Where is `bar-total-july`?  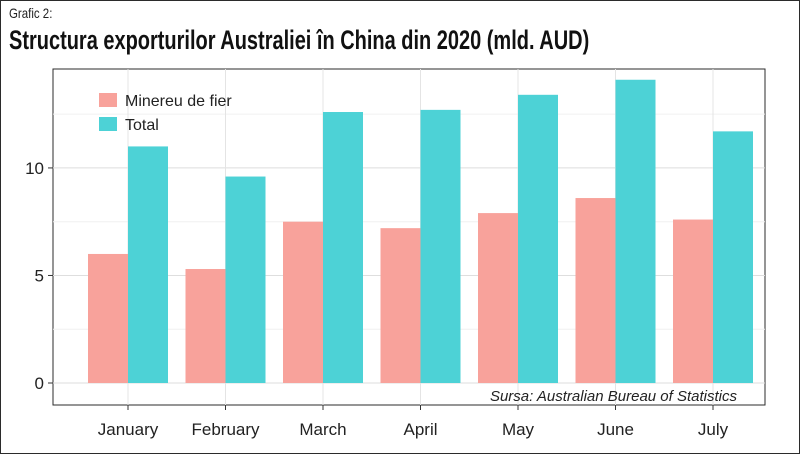 bar-total-july is located at coordinates (733, 257).